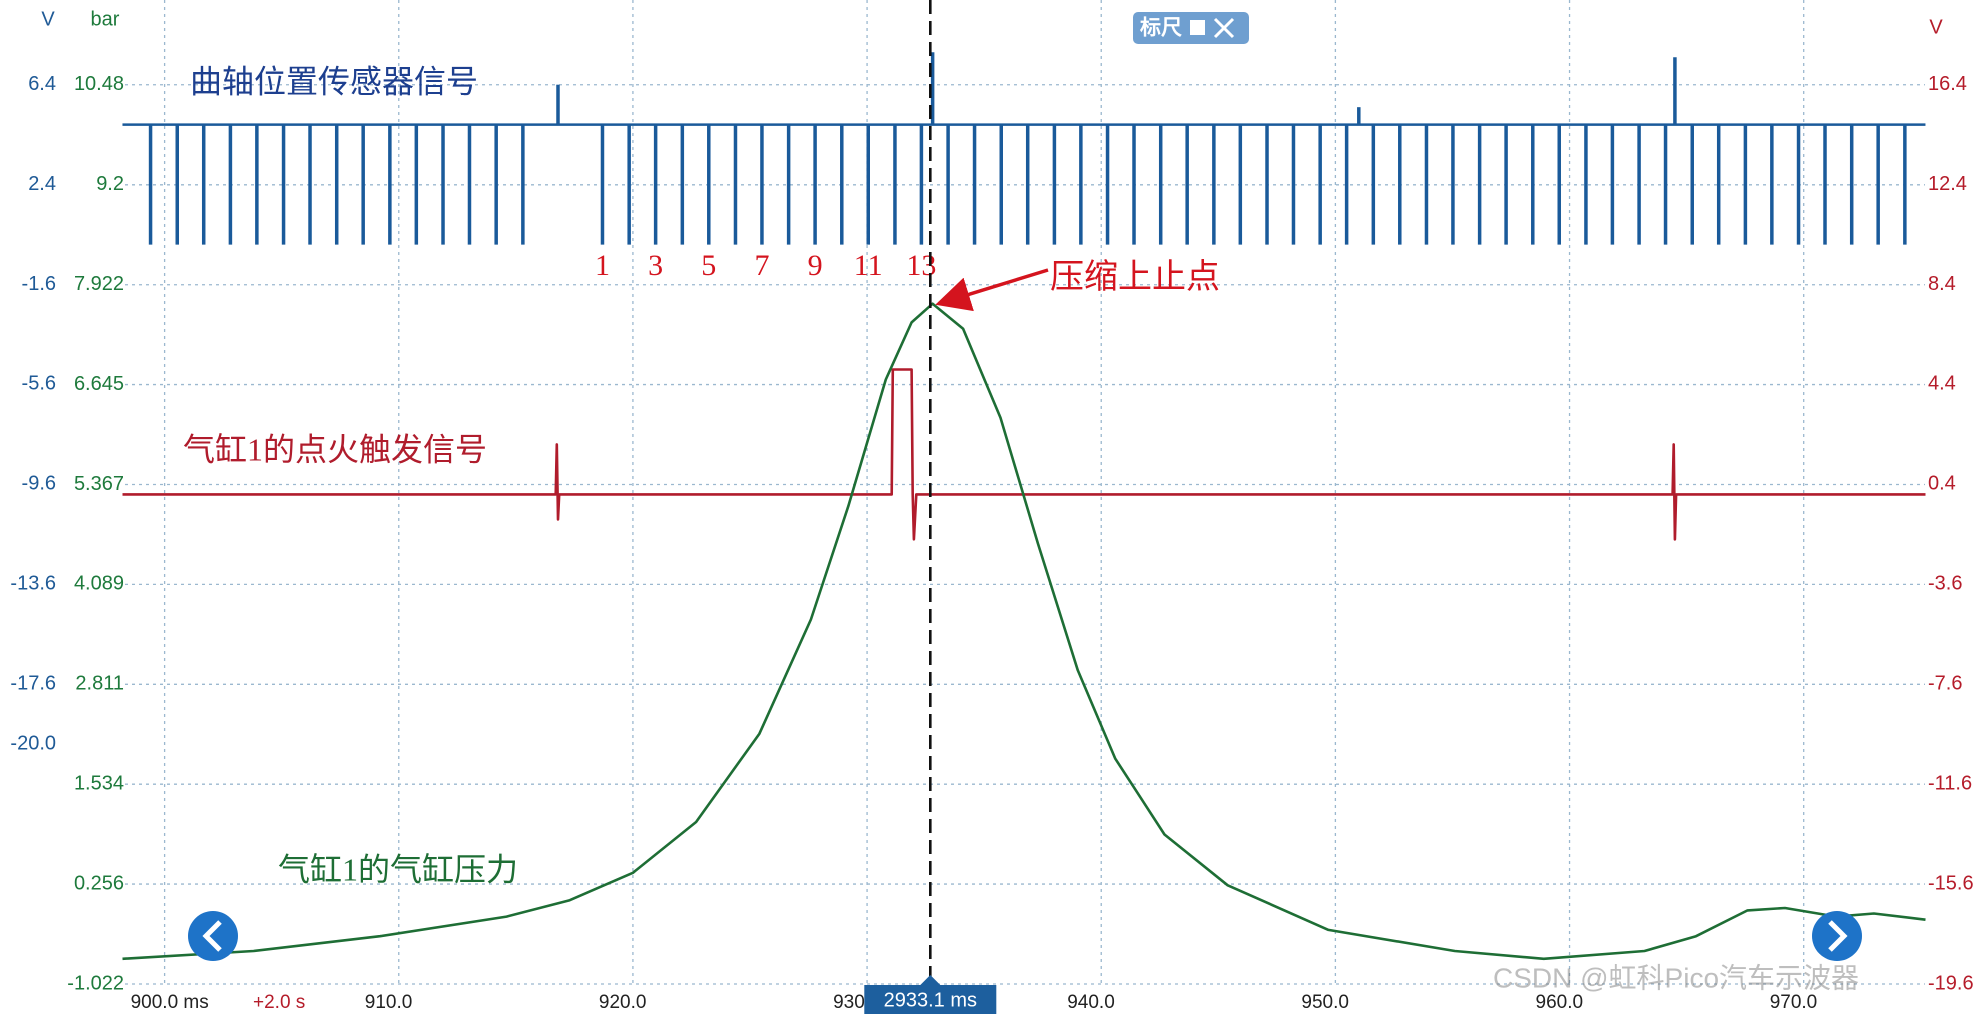 This screenshot has width=1984, height=1014. Describe the element at coordinates (1942, 284) in the screenshot. I see `y2-tick-label: 8.4` at that location.